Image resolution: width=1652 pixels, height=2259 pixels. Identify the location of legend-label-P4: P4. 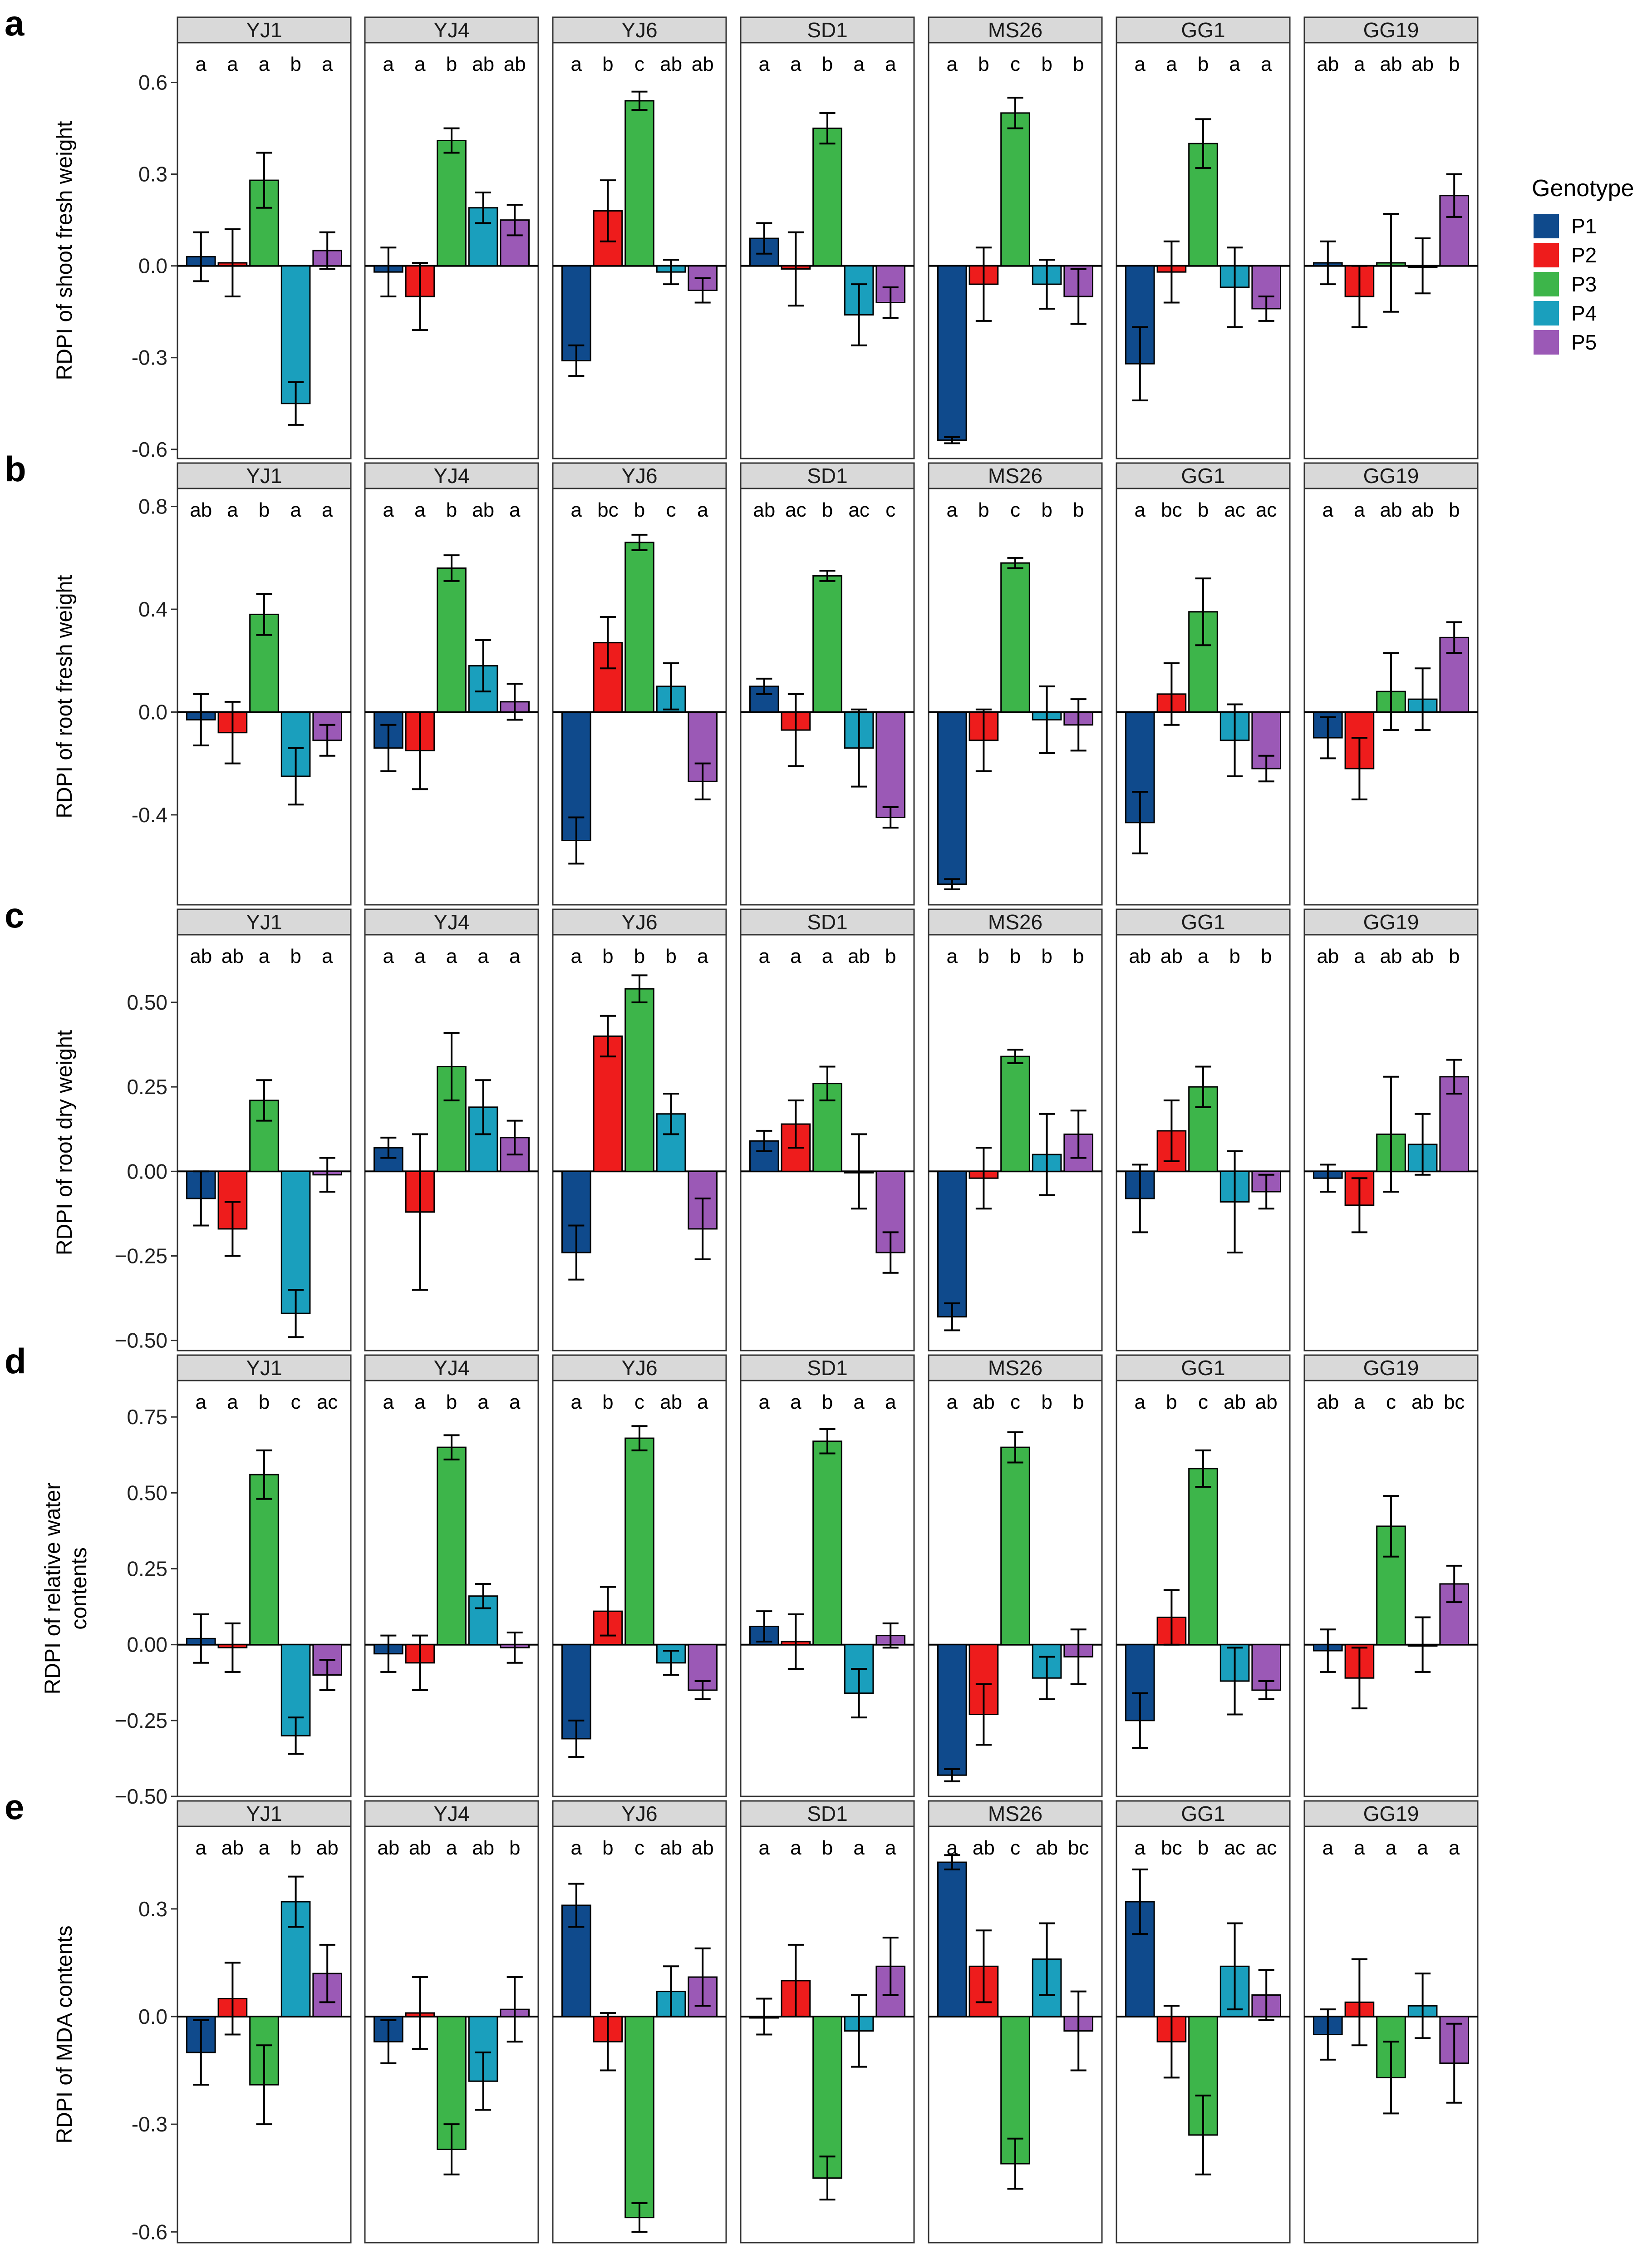
(1584, 313).